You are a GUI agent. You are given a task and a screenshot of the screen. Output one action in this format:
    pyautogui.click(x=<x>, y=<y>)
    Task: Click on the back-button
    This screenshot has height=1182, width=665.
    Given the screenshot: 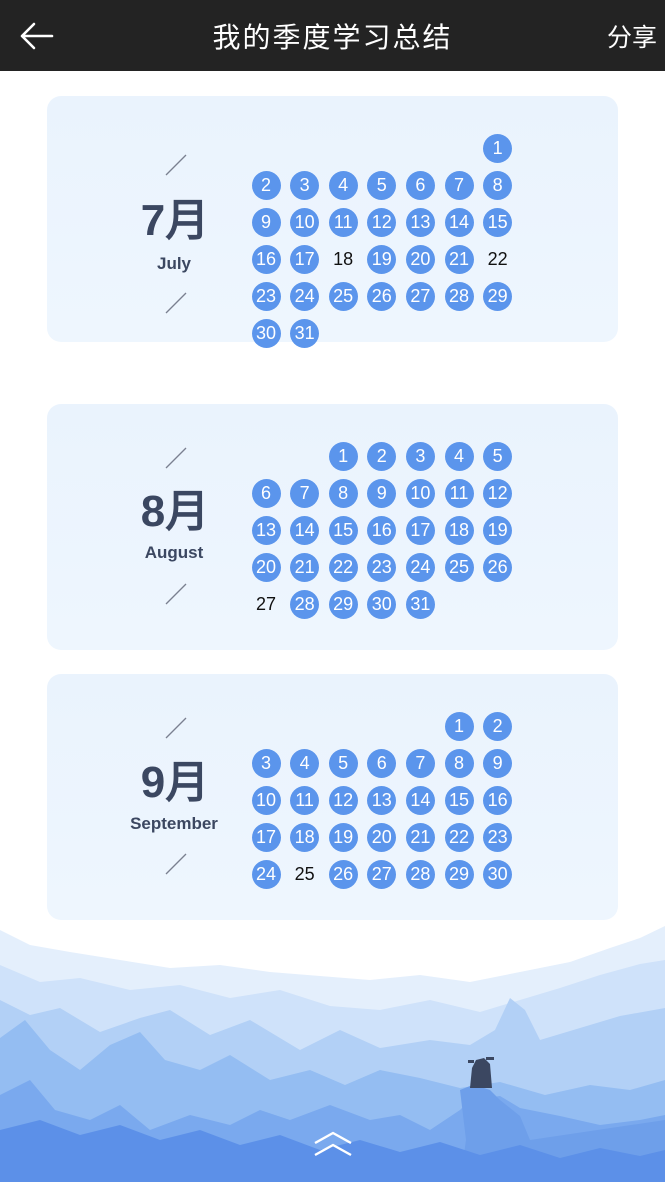 What is the action you would take?
    pyautogui.click(x=36, y=36)
    